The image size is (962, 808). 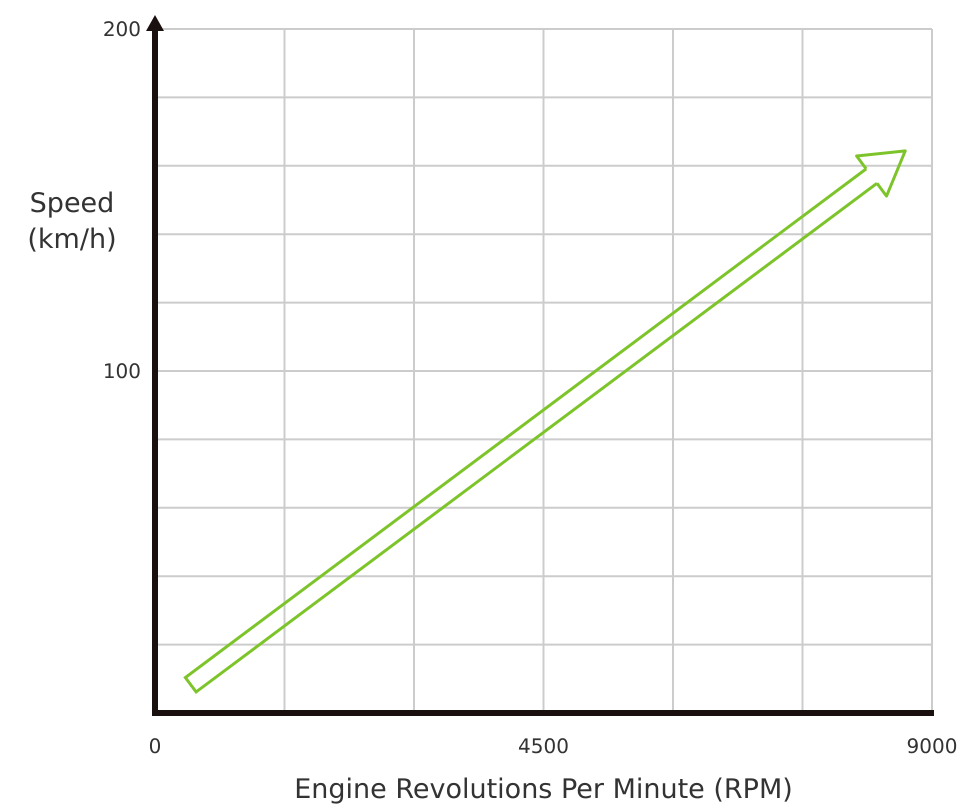 I want to click on y-axis-title: Speed (km/h), so click(x=72, y=221).